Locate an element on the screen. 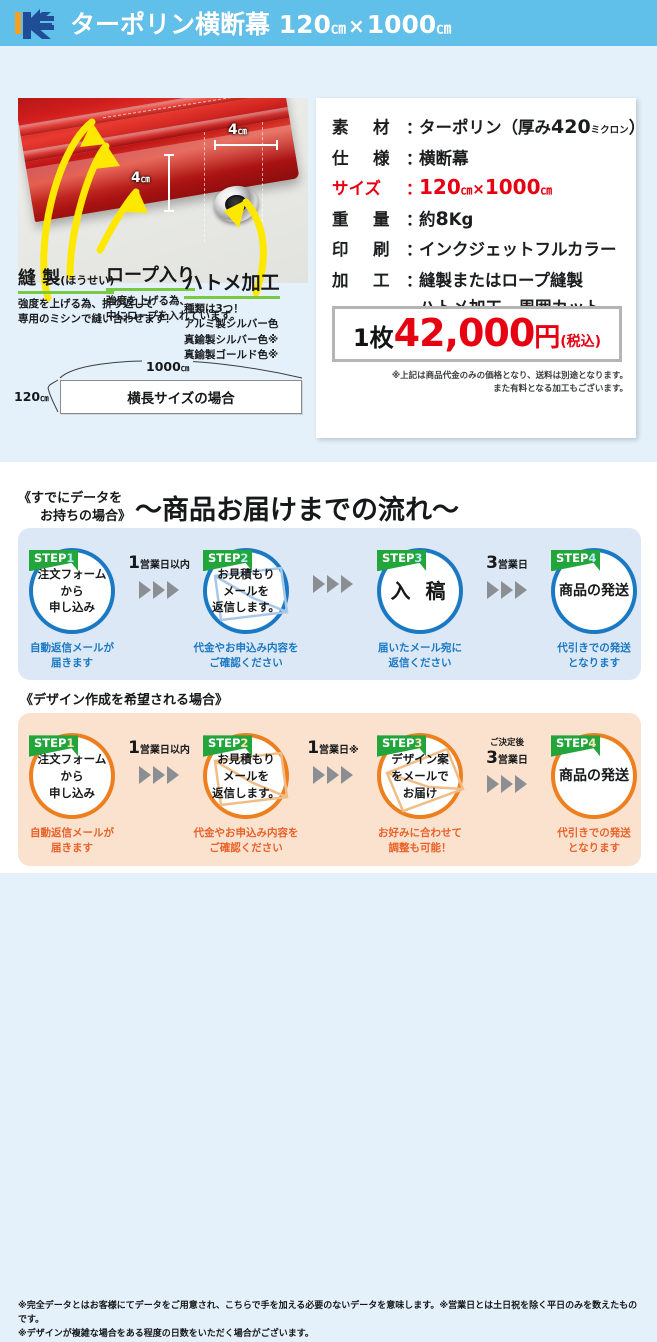  spec-value-finish: 縫製またはロープ縫製 is located at coordinates (501, 280).